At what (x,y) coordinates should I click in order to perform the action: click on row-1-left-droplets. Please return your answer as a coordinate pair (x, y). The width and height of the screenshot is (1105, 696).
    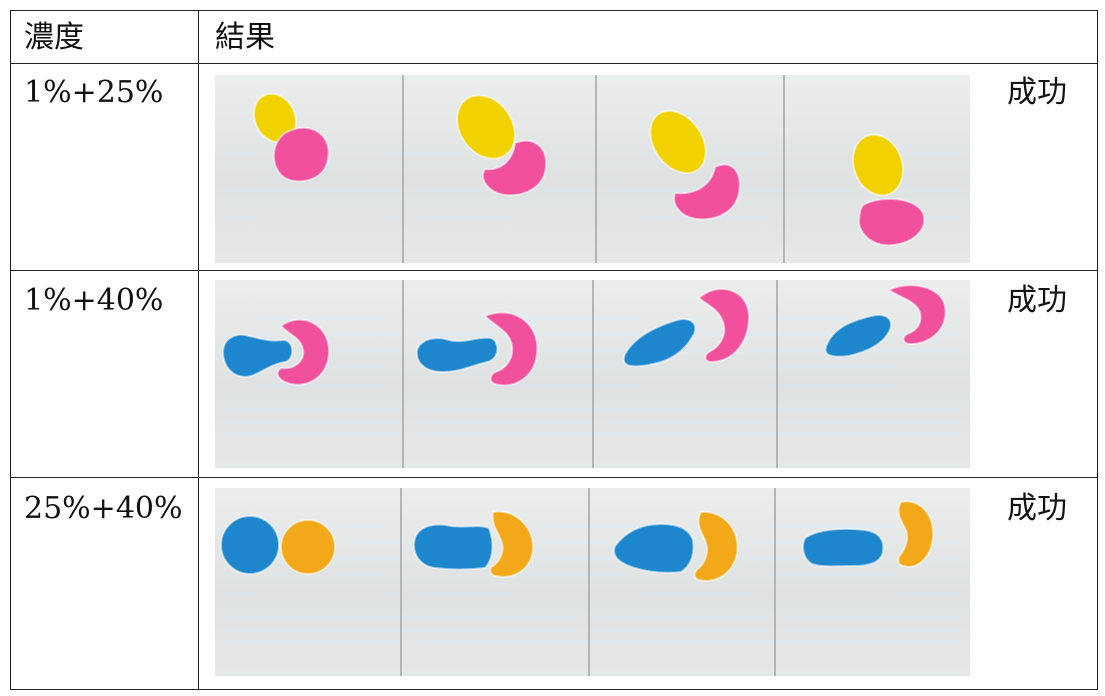
    Looking at the image, I should click on (578, 144).